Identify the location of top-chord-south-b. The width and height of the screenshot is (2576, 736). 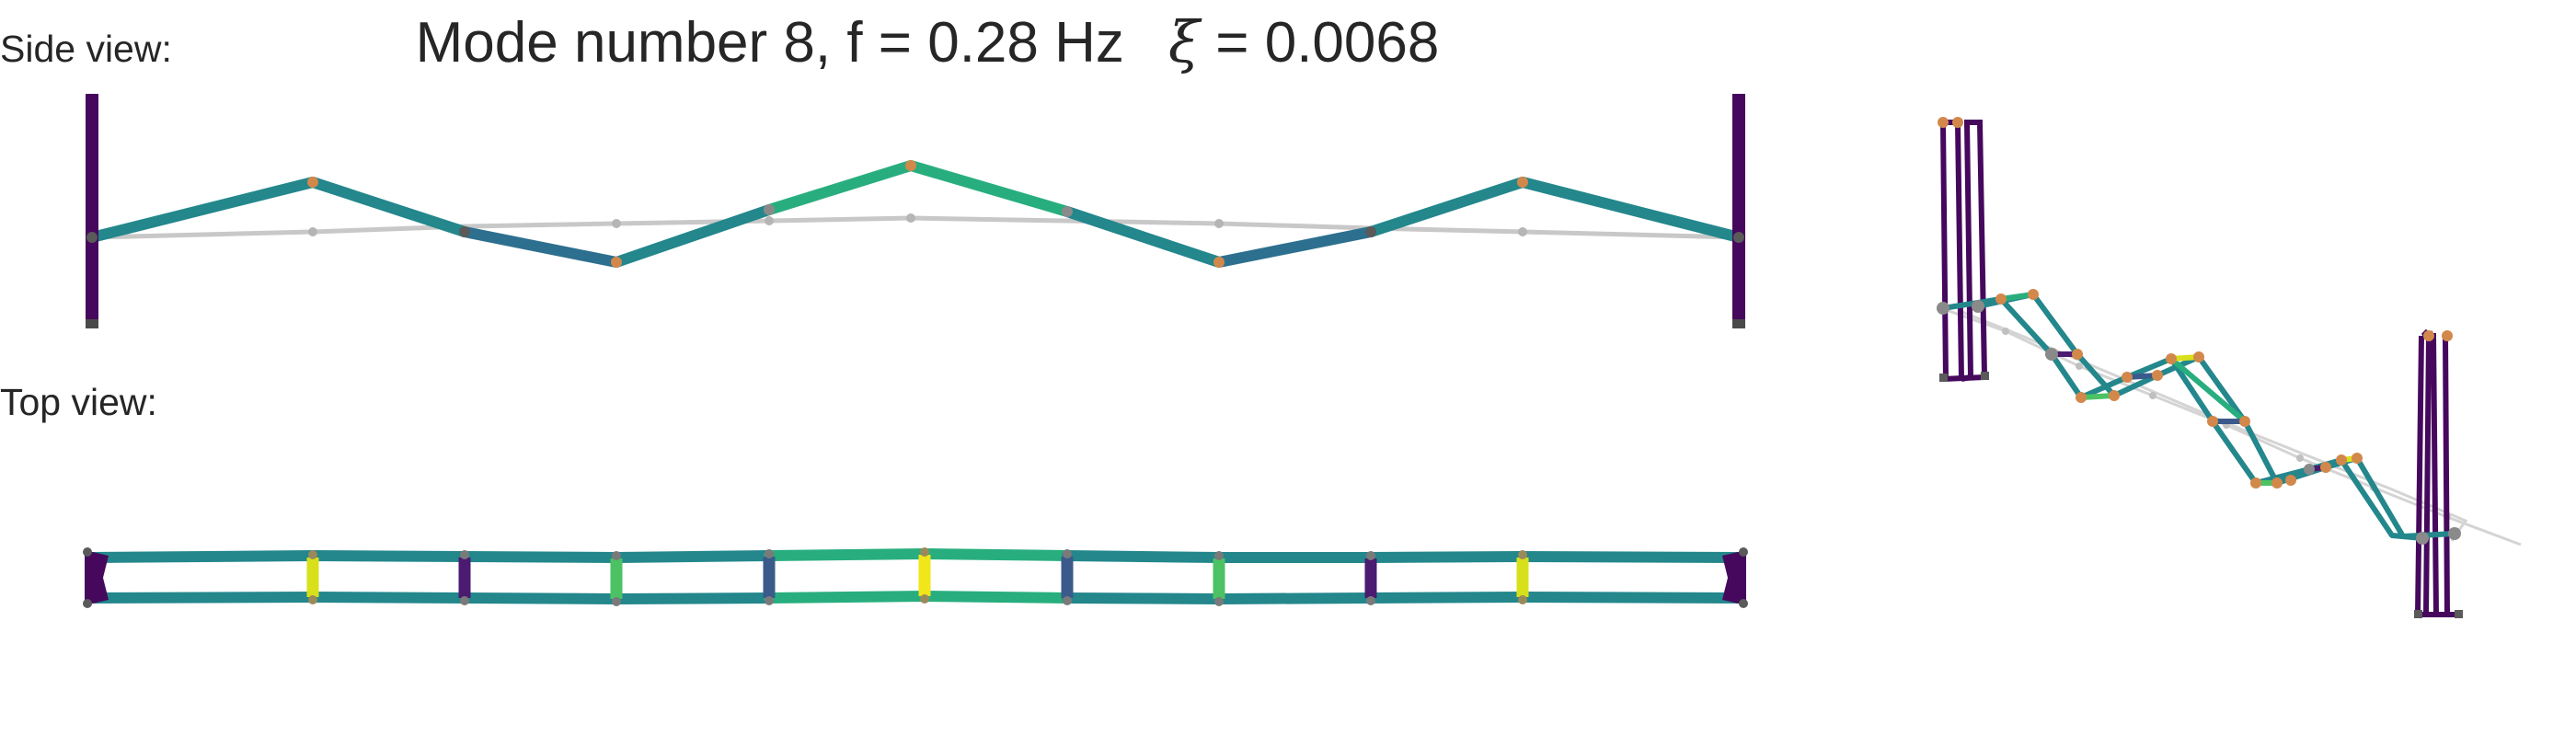
(918, 597).